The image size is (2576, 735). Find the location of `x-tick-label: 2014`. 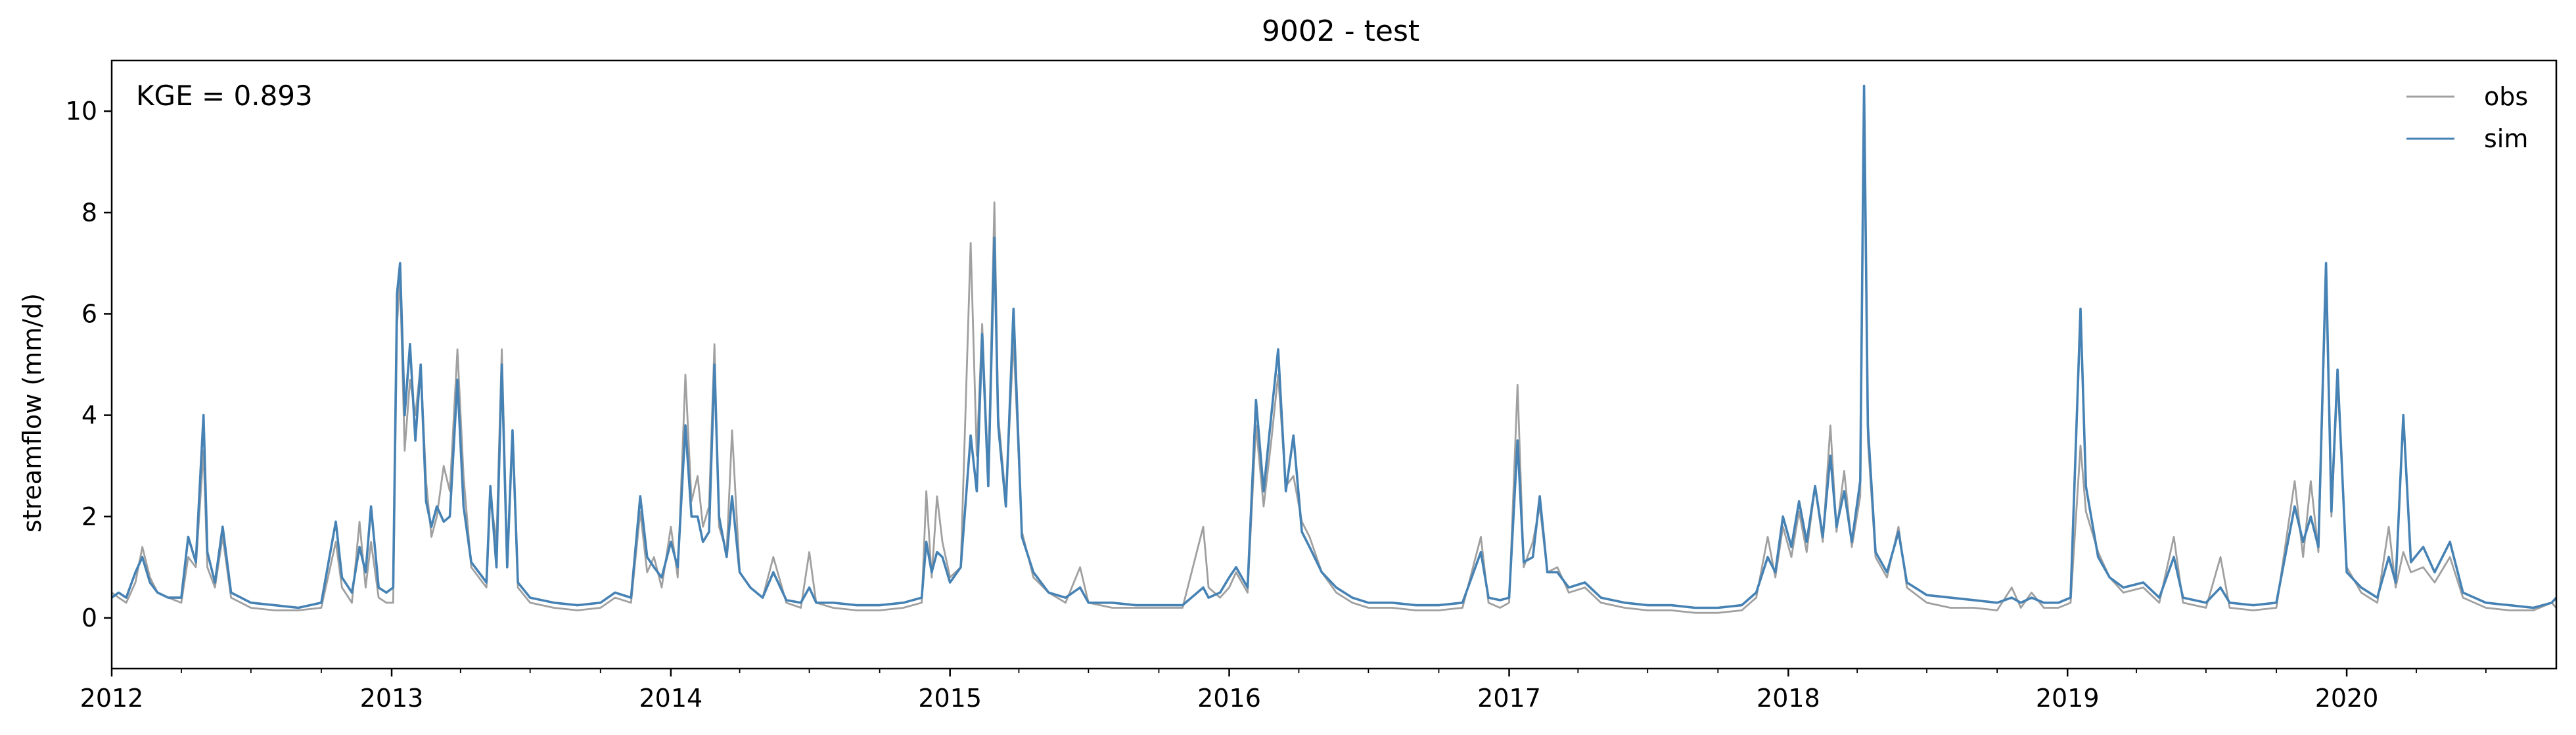

x-tick-label: 2014 is located at coordinates (670, 698).